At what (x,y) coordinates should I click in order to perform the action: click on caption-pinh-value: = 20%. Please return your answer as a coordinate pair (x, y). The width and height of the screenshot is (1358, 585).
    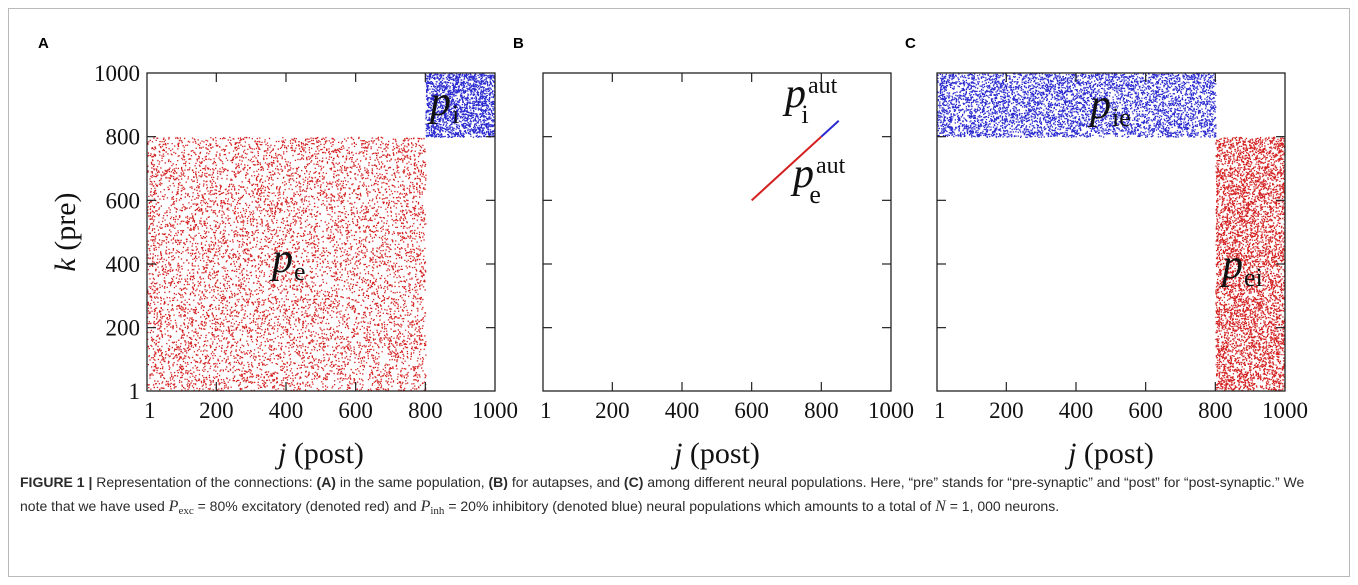
    Looking at the image, I should click on (466, 506).